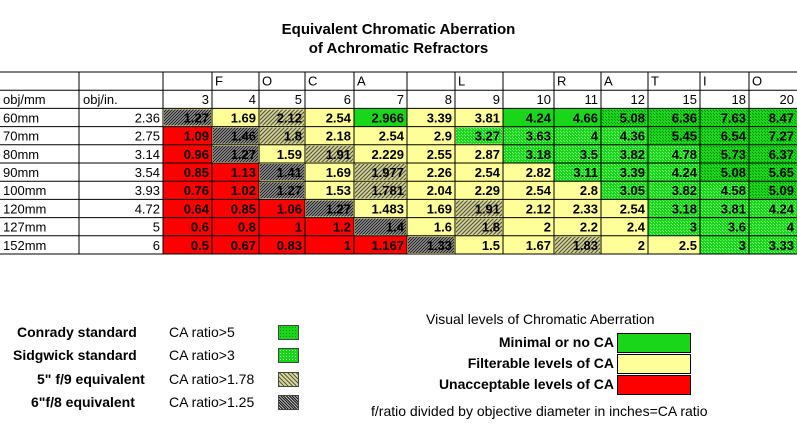  What do you see at coordinates (289, 172) in the screenshot?
I see `ca-ratio-value: 1.41` at bounding box center [289, 172].